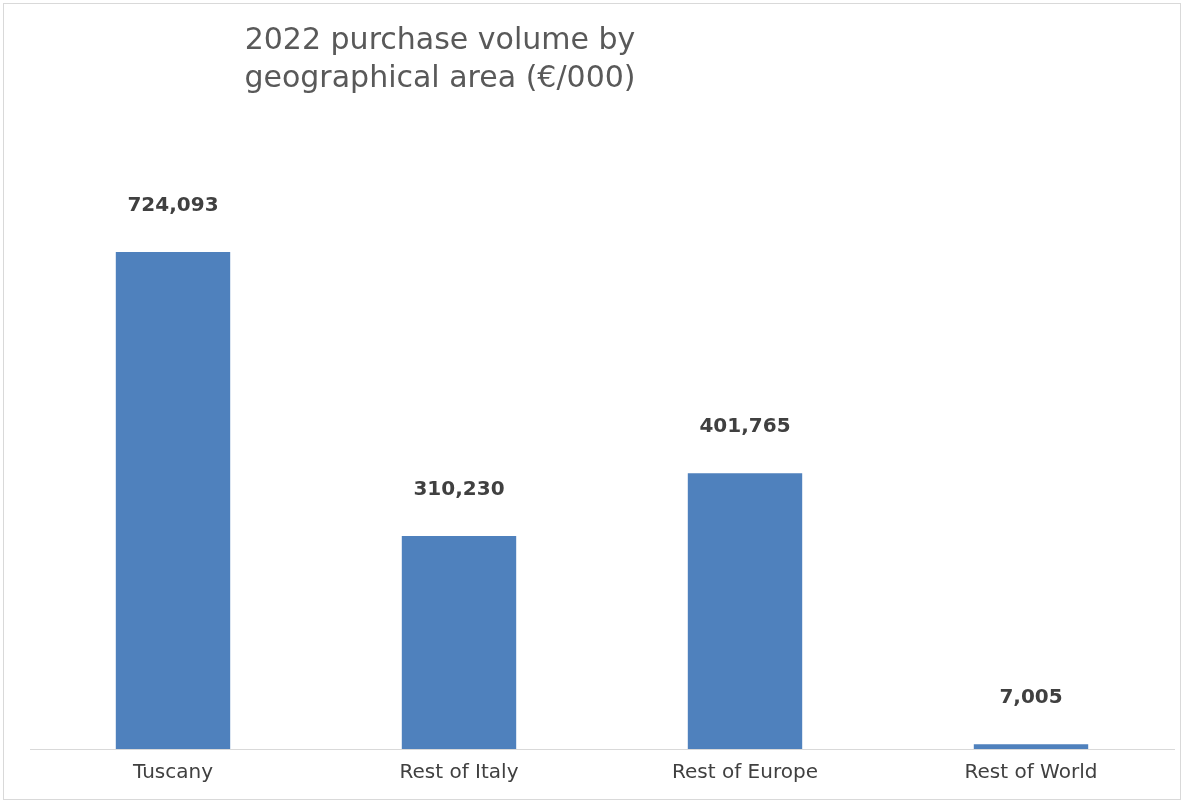 The height and width of the screenshot is (805, 1186). I want to click on data-label: 401,765, so click(745, 425).